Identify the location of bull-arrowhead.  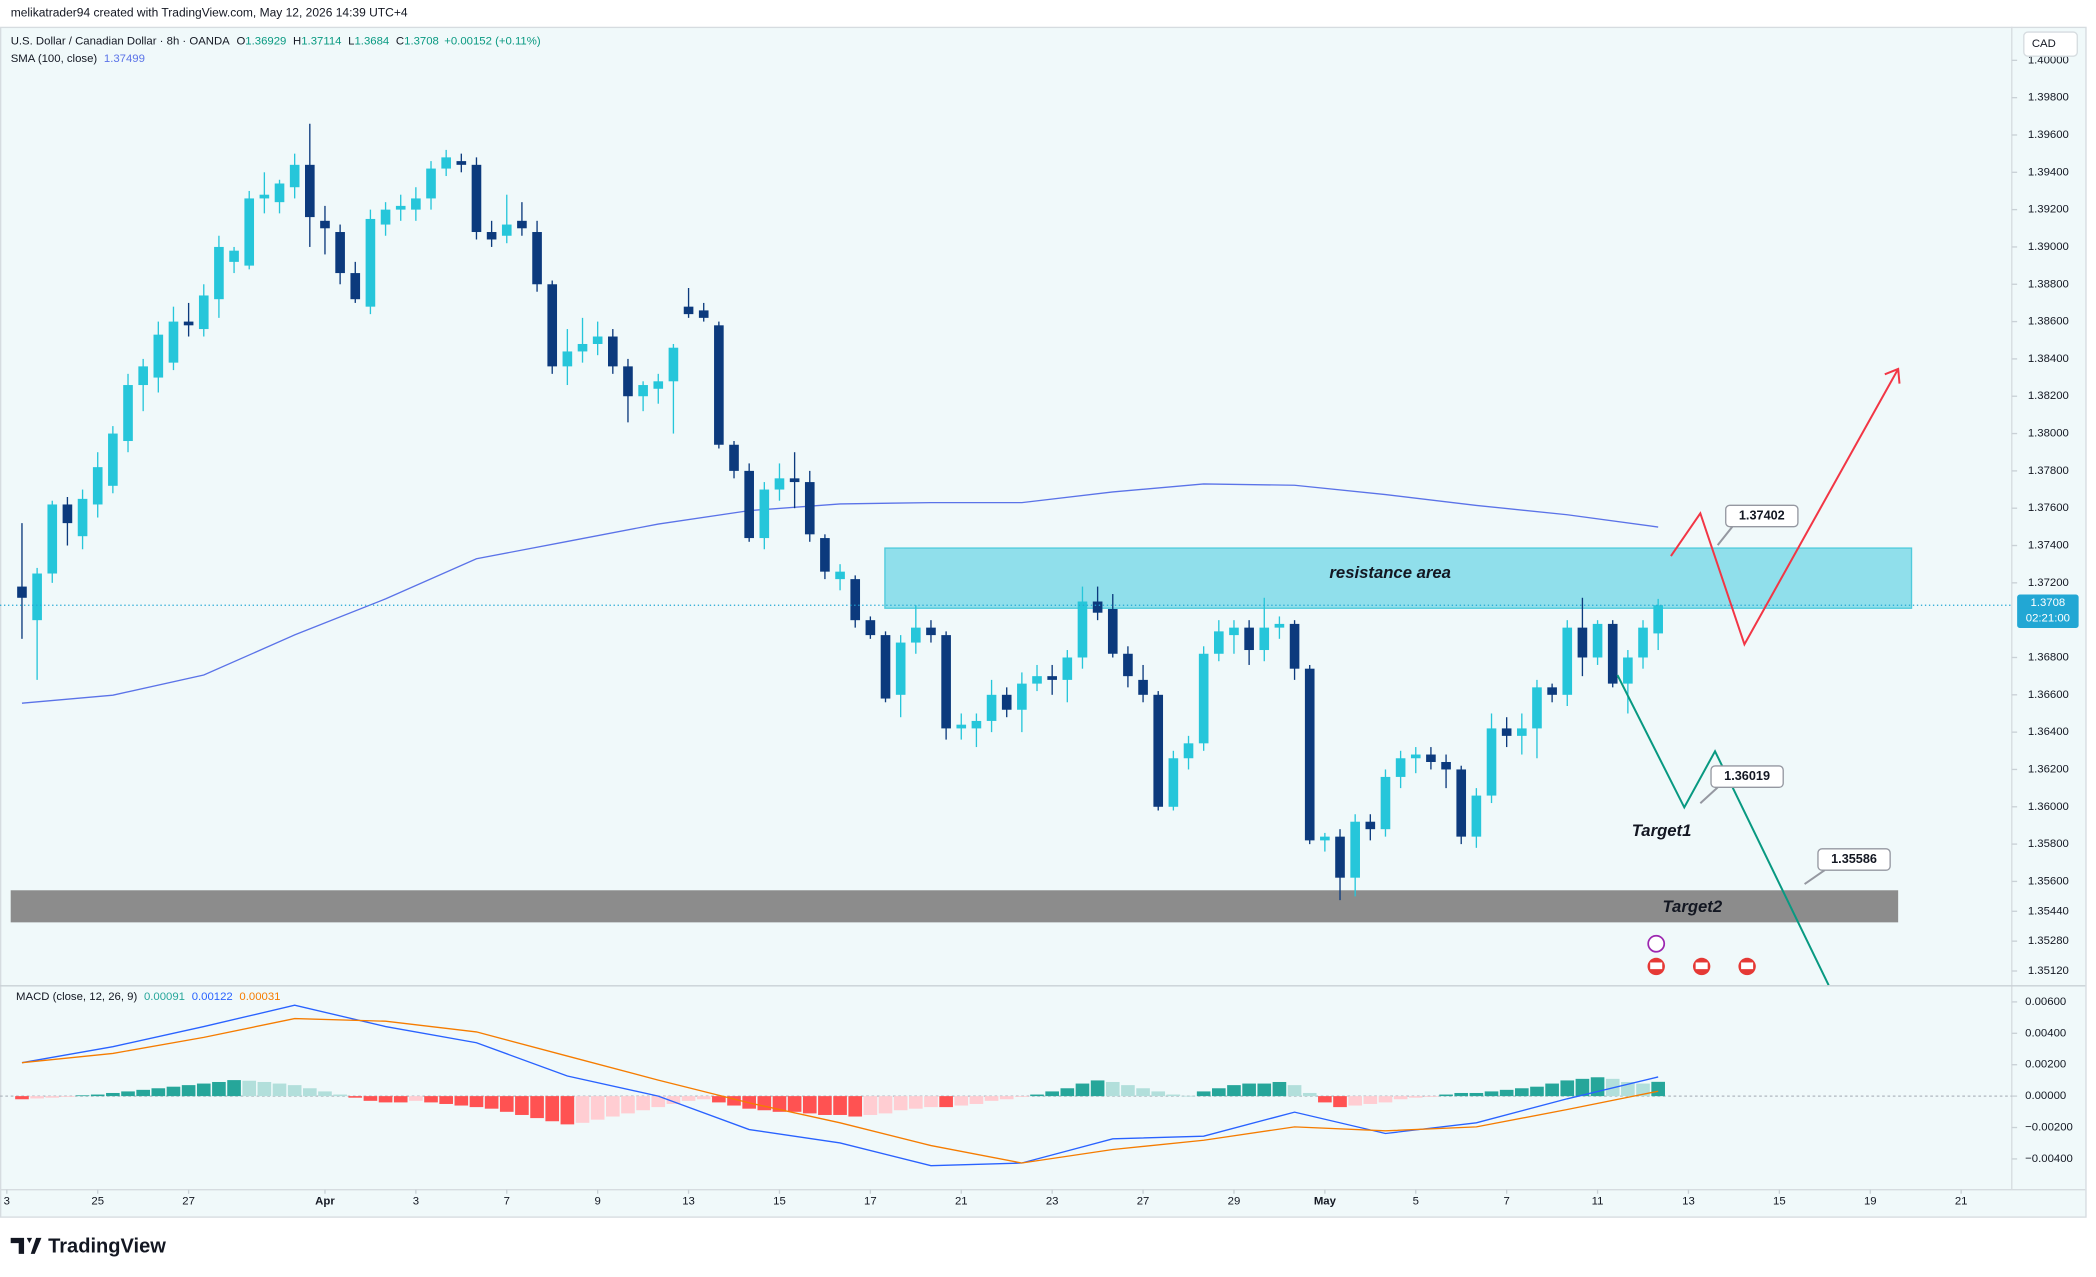
(1892, 375).